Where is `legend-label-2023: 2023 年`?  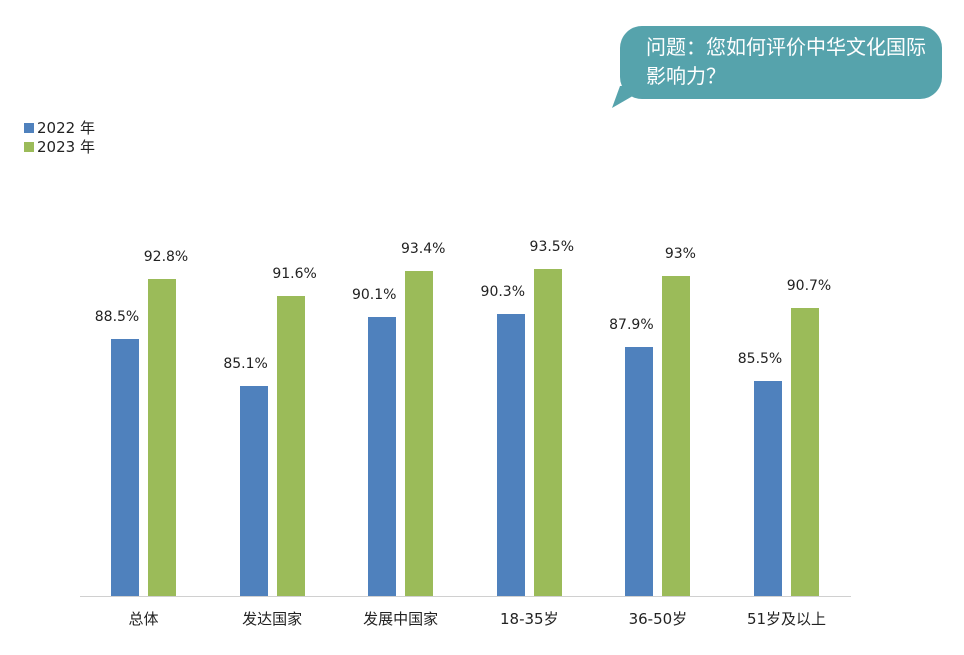
legend-label-2023: 2023 年 is located at coordinates (66, 147).